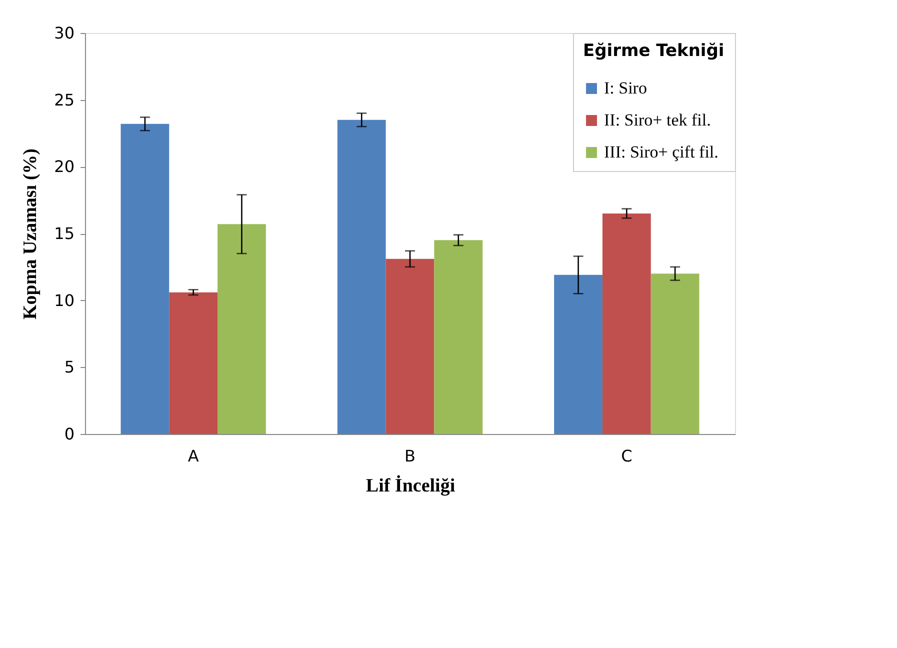 Image resolution: width=897 pixels, height=648 pixels. What do you see at coordinates (410, 456) in the screenshot?
I see `x-tick-label: B` at bounding box center [410, 456].